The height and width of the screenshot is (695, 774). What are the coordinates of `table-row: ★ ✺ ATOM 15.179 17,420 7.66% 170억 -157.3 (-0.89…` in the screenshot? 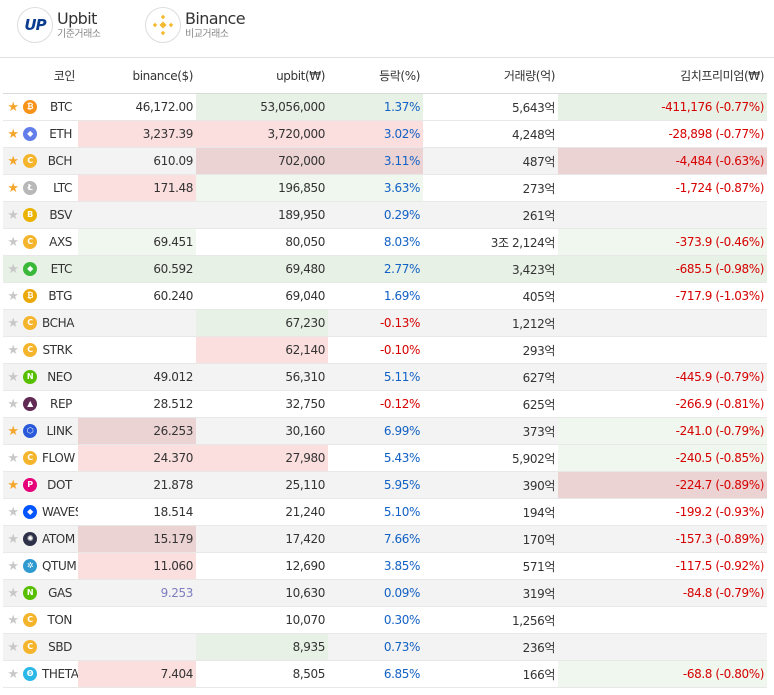 It's located at (385, 539).